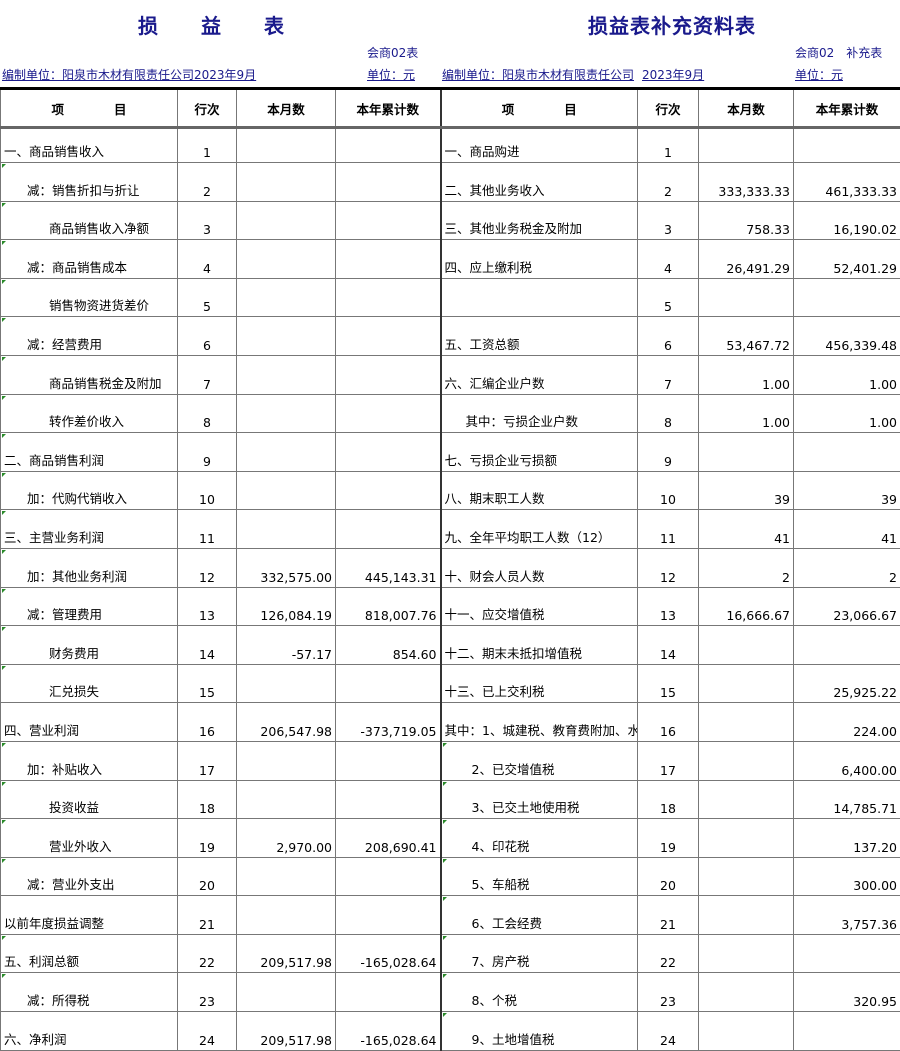 The image size is (900, 1051). What do you see at coordinates (746, 567) in the screenshot?
I see `right-month-cell: 2` at bounding box center [746, 567].